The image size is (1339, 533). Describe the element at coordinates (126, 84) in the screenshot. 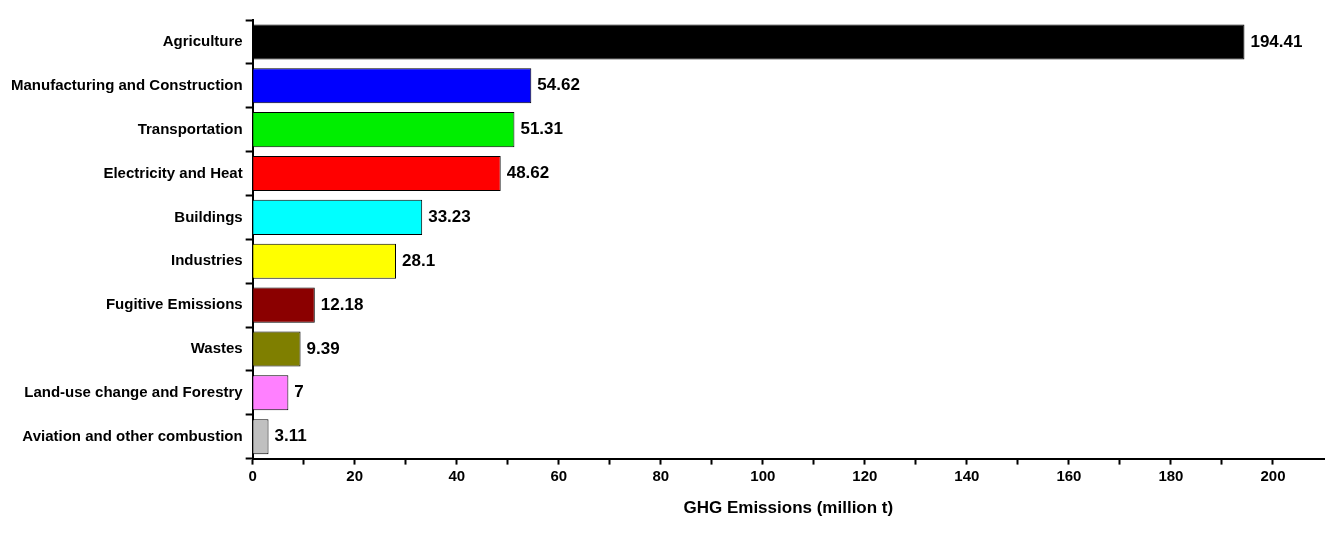

I see `y-tick-label: Manufacturing and Construction` at that location.